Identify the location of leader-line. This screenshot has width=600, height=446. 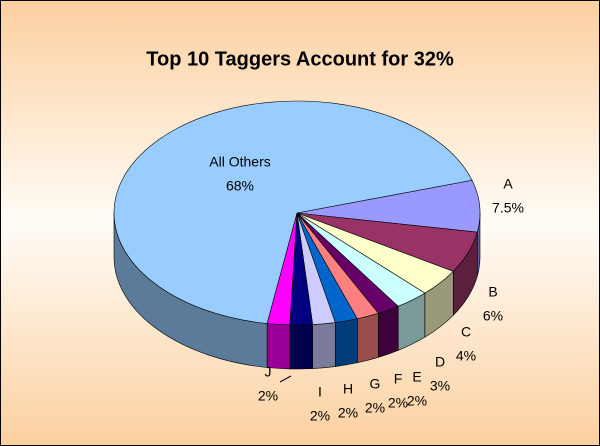
(285, 379).